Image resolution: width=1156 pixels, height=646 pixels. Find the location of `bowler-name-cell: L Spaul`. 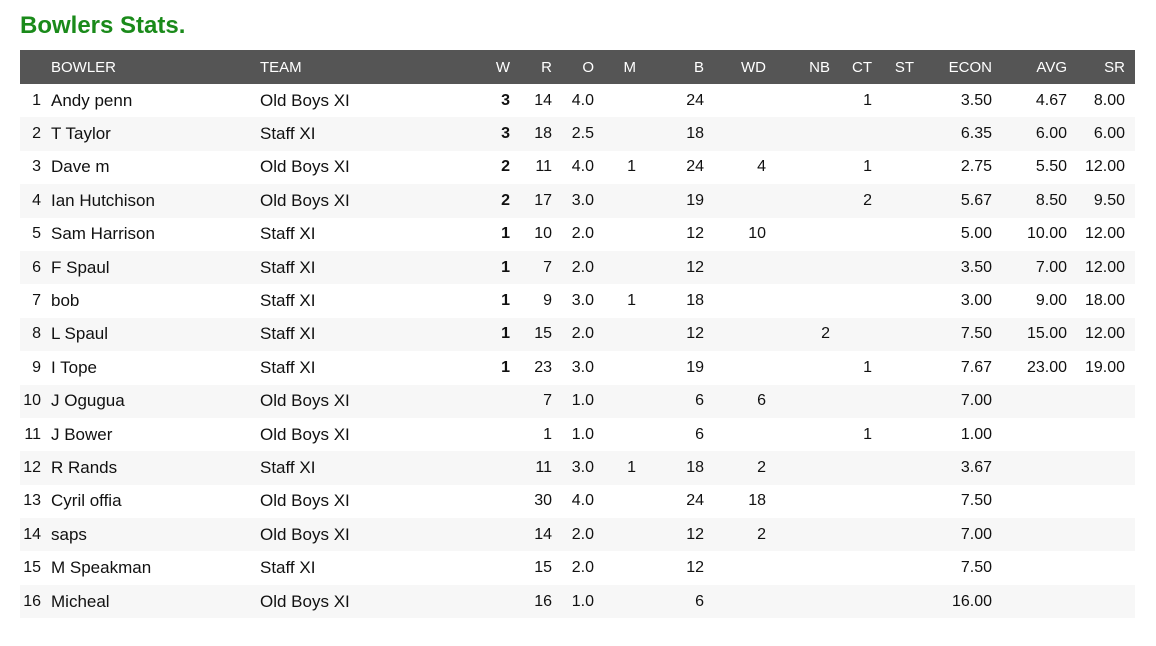

bowler-name-cell: L Spaul is located at coordinates (155, 334).